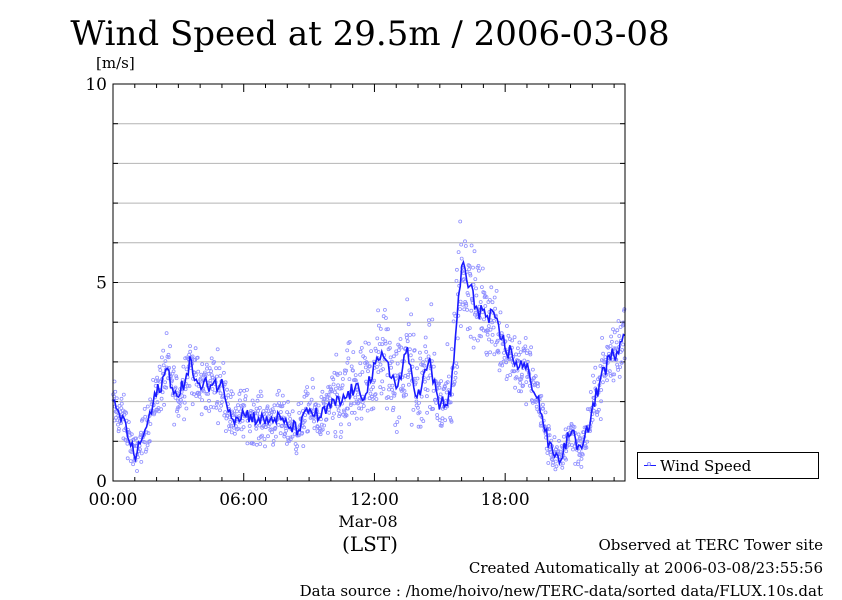  I want to click on x-unit-label: (LST), so click(370, 544).